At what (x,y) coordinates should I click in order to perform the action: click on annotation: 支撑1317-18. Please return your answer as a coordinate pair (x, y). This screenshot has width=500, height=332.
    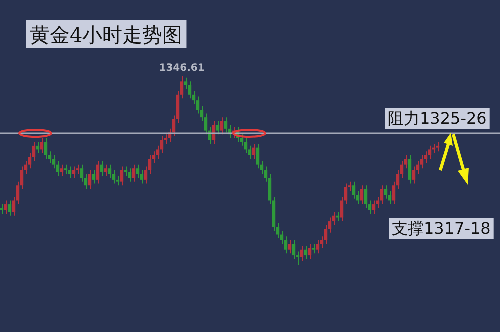
    Looking at the image, I should click on (441, 228).